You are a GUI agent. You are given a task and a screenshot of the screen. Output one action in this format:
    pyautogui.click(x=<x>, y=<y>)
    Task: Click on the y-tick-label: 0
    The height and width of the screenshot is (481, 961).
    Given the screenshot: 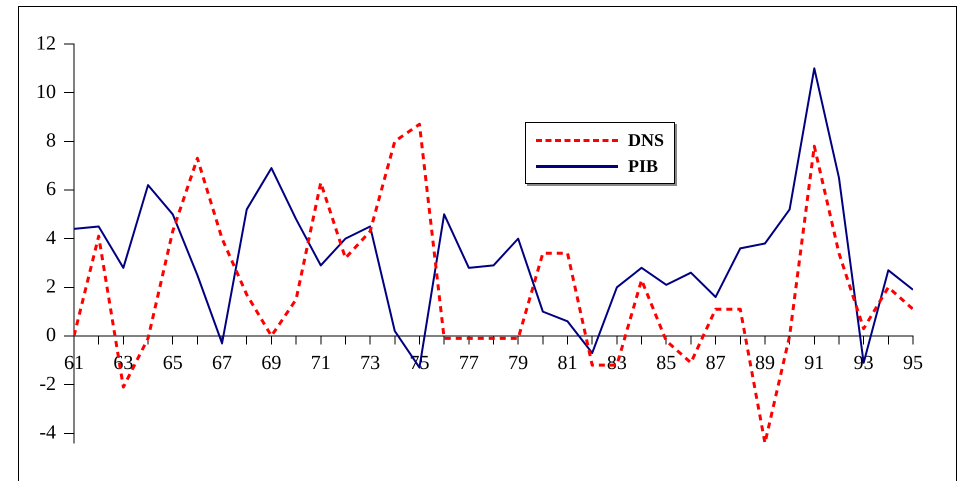 What is the action you would take?
    pyautogui.click(x=51, y=335)
    